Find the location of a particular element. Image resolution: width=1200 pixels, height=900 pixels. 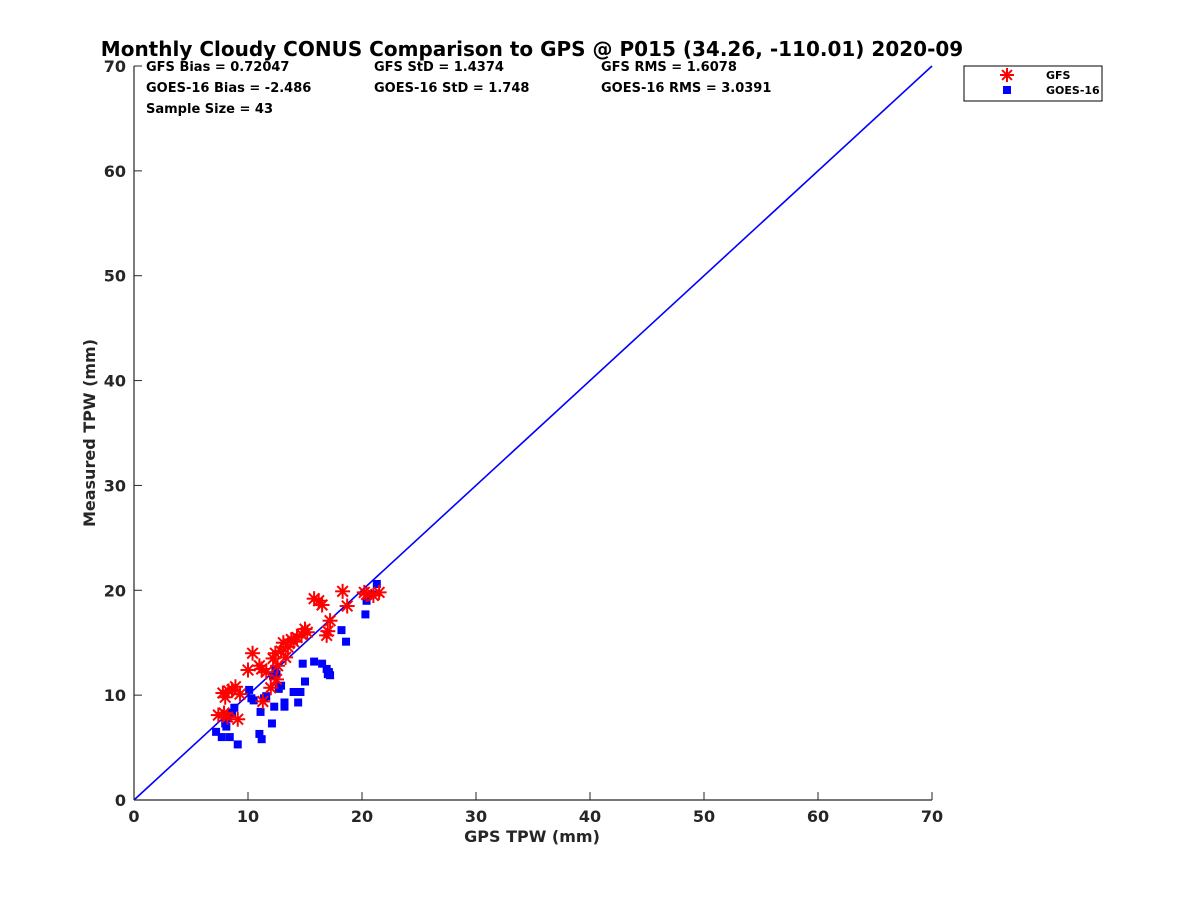

legend-goes-label: GOES-16 is located at coordinates (1073, 90).